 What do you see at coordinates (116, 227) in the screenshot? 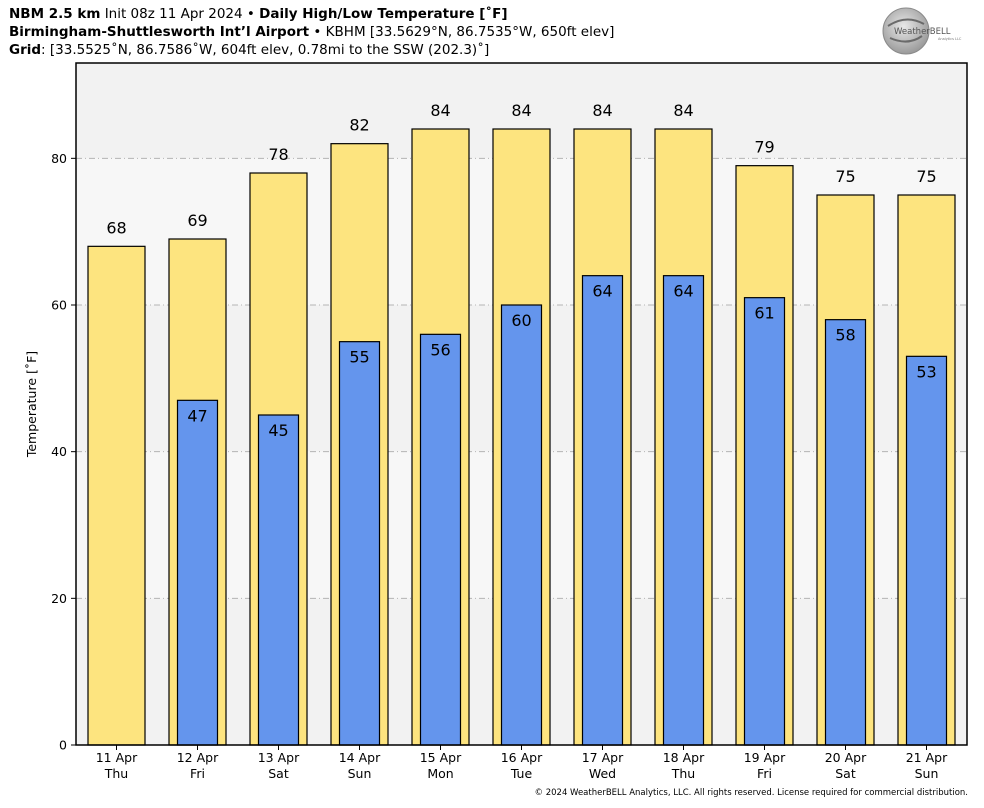
I see `high-temp-label: 68` at bounding box center [116, 227].